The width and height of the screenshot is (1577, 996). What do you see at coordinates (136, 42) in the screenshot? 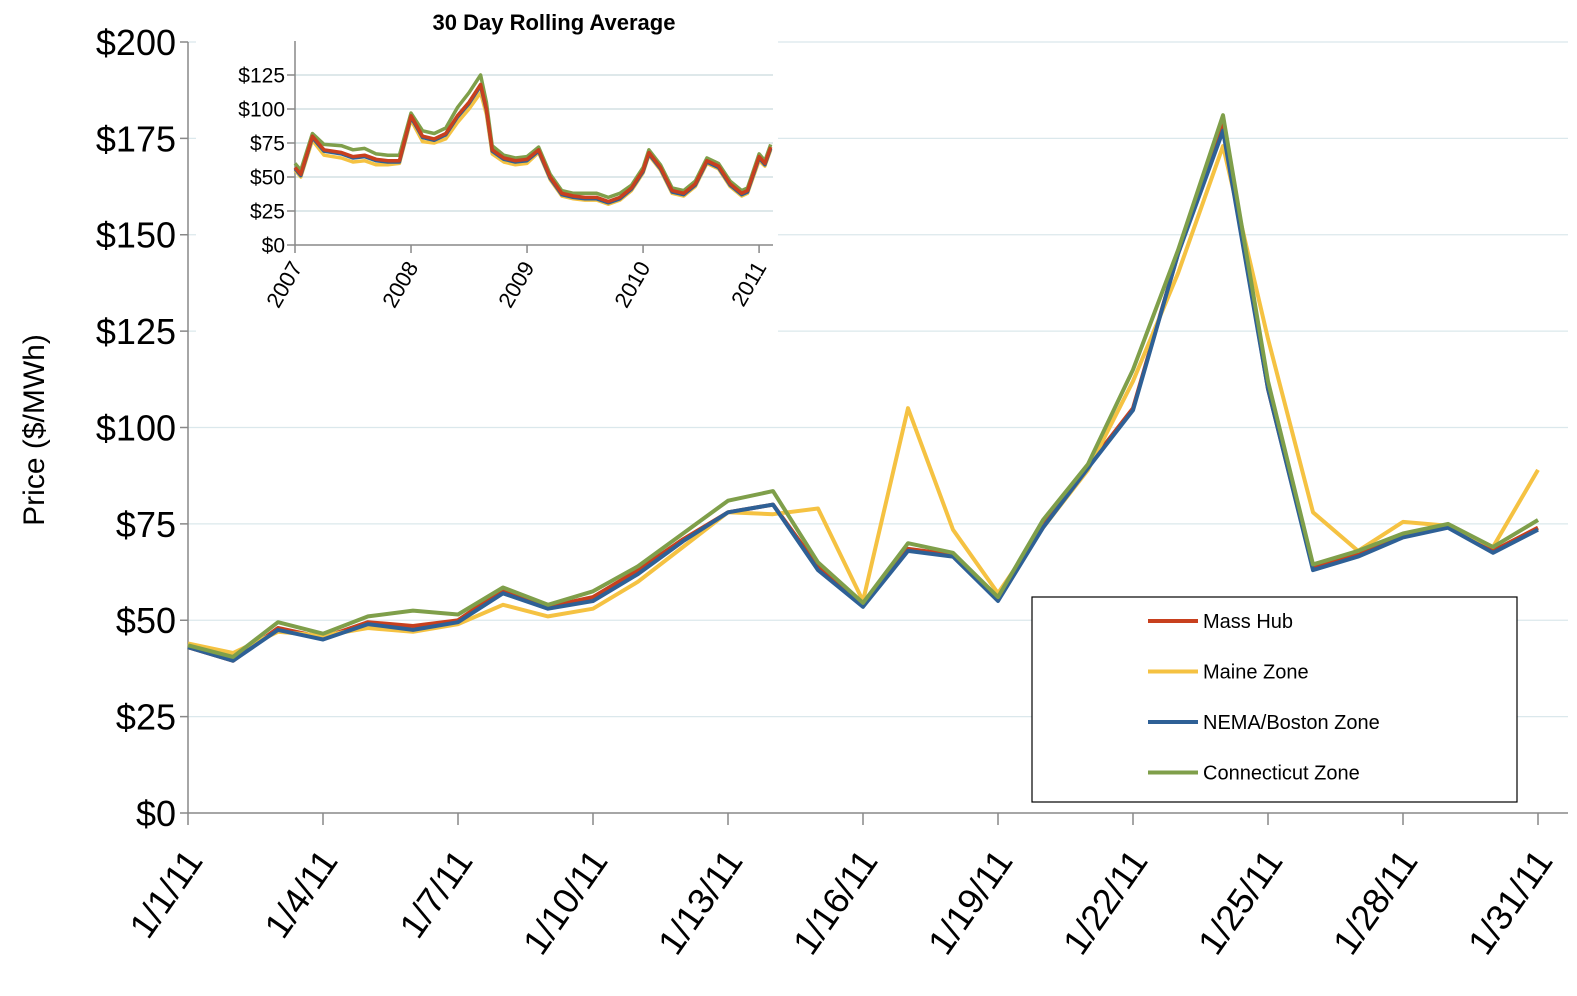
I see `y-tick-label: $200` at bounding box center [136, 42].